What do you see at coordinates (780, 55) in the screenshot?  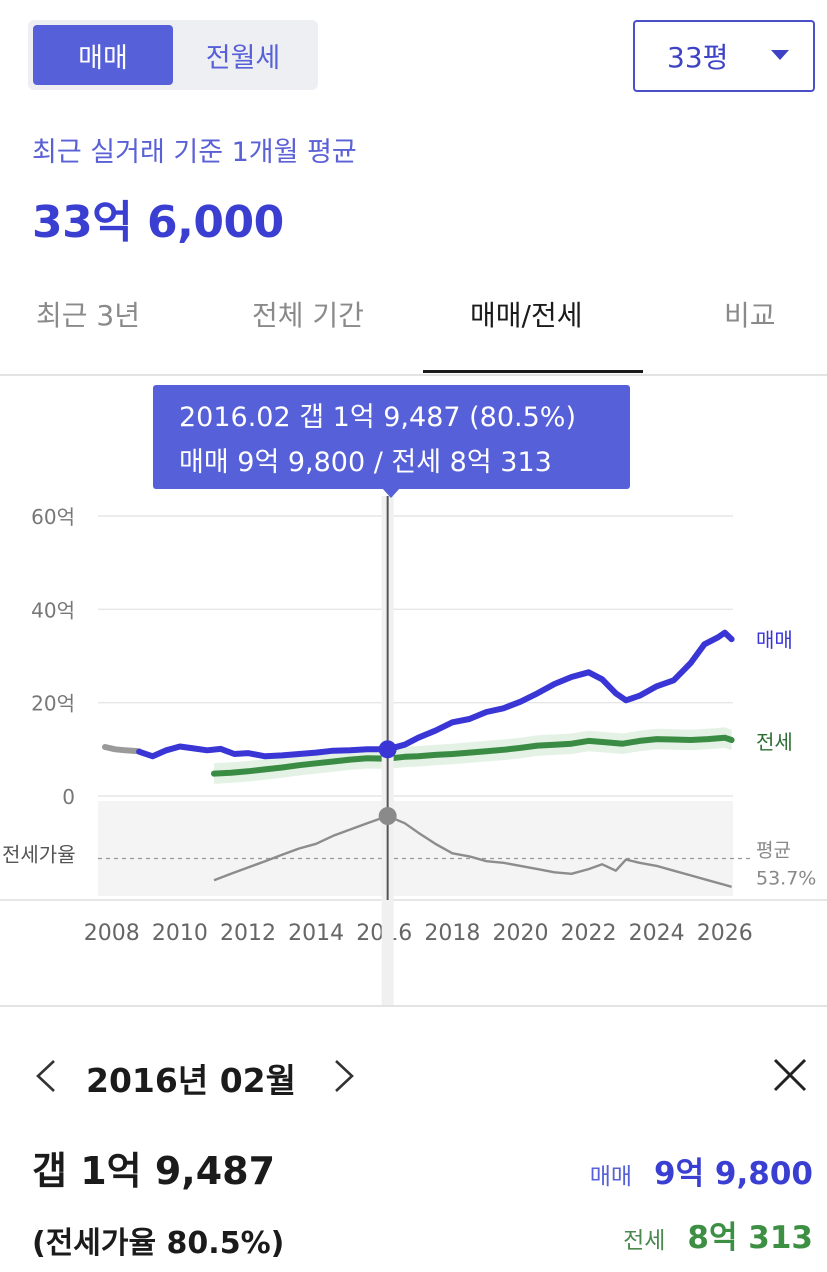 I see `caret-down-icon` at bounding box center [780, 55].